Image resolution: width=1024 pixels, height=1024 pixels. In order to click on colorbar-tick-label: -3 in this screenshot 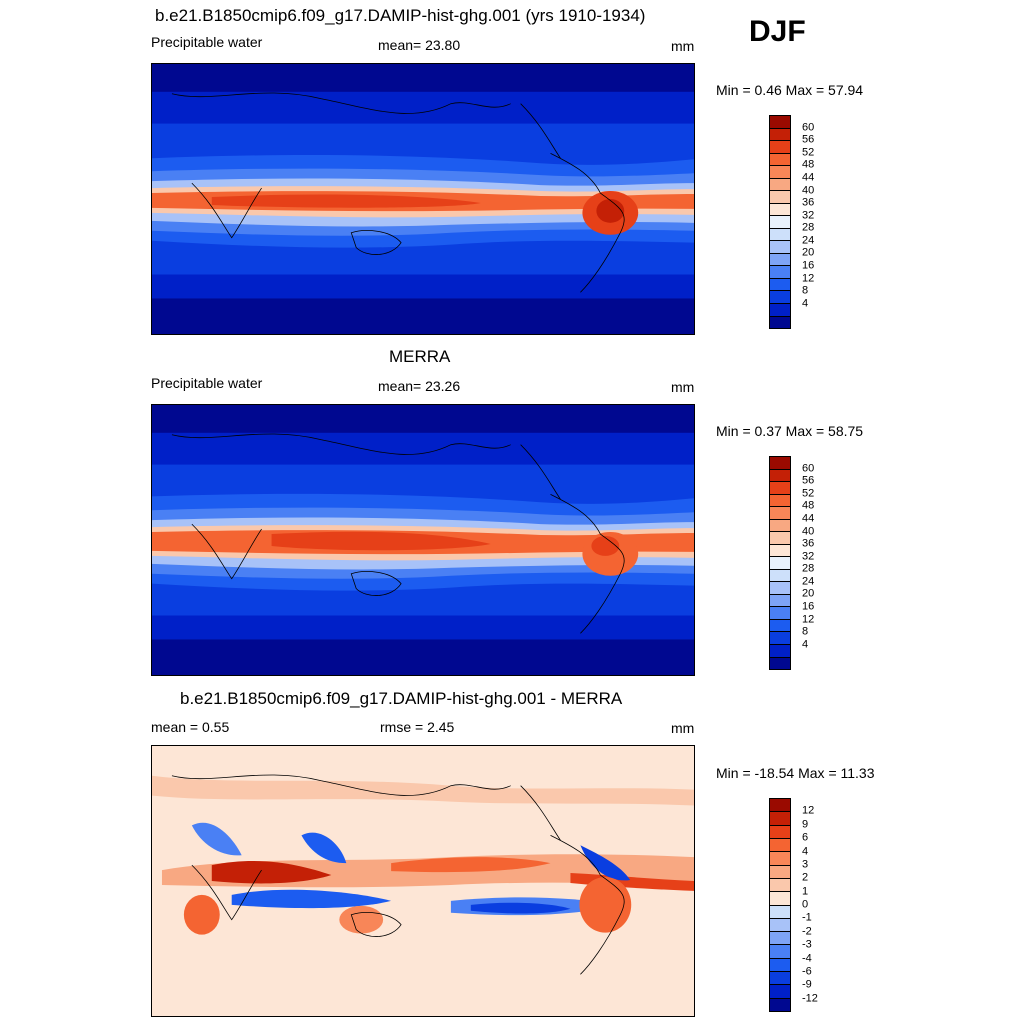, I will do `click(807, 944)`.